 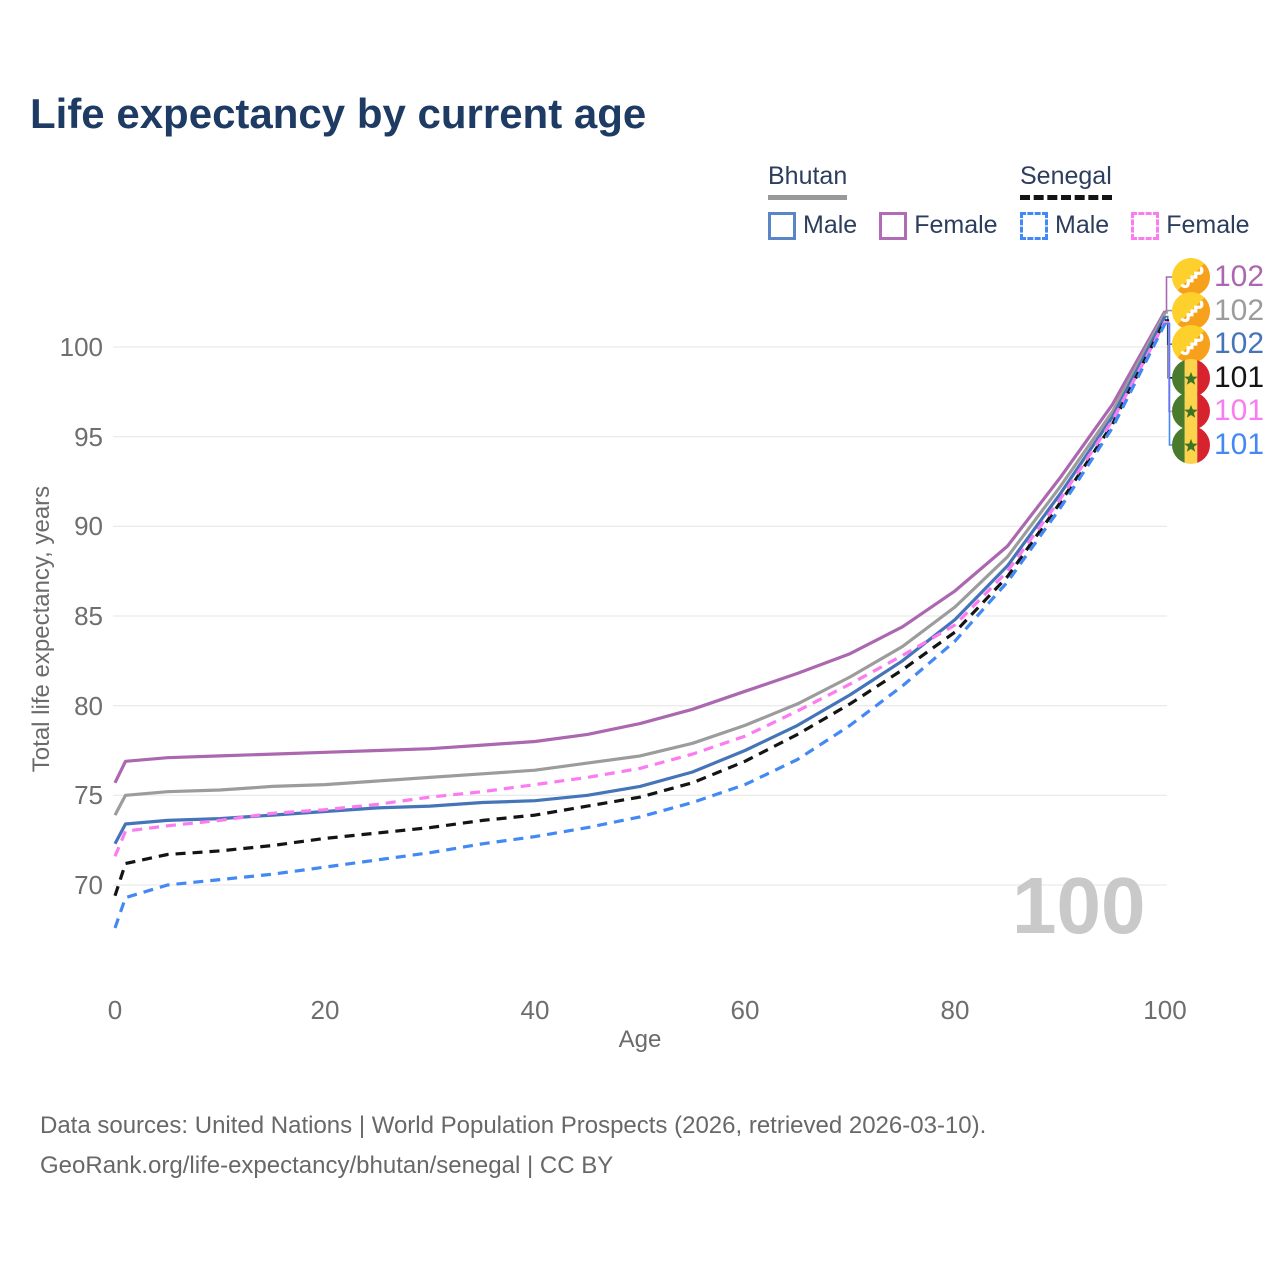 I want to click on legend-row-bhutan: Male Female, so click(x=894, y=225).